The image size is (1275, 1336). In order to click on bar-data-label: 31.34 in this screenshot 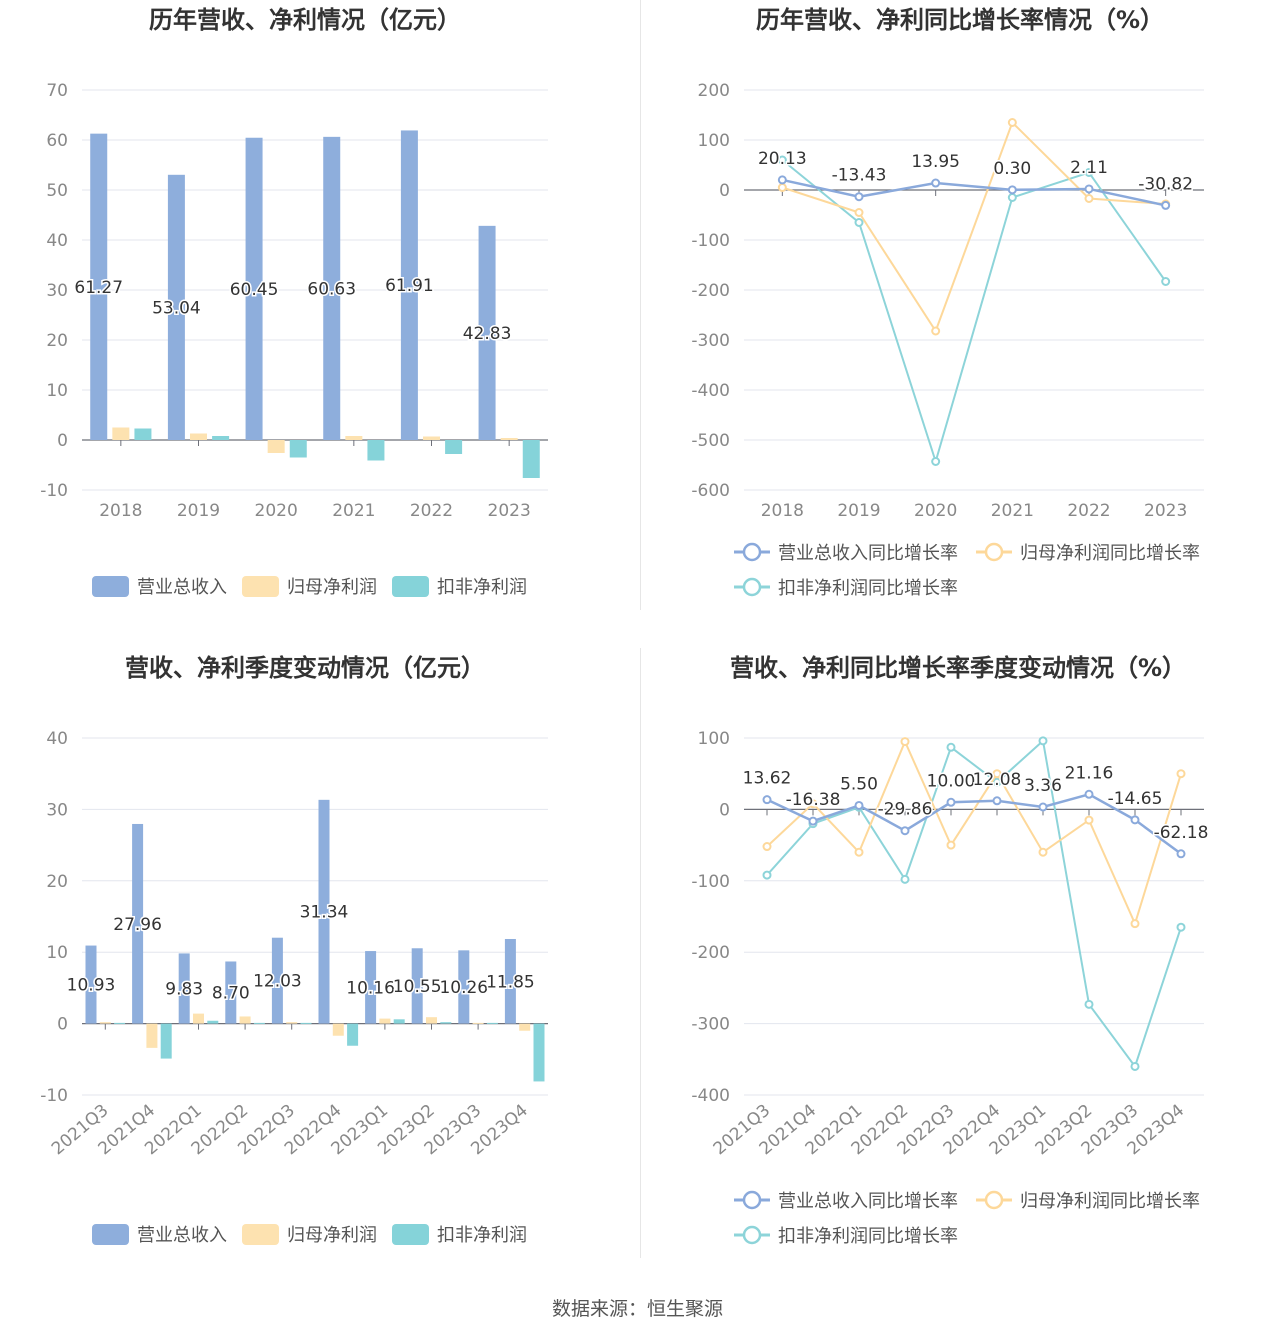, I will do `click(324, 913)`.